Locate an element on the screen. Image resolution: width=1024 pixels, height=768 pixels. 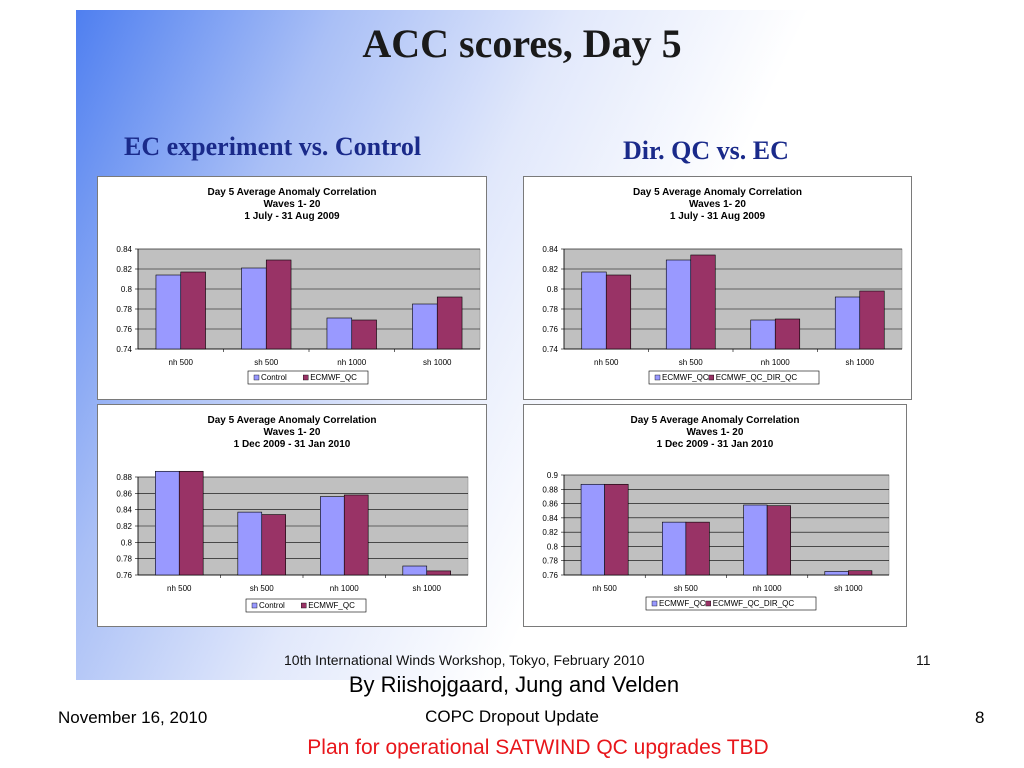
inner-page-number: 11 is located at coordinates (923, 660).